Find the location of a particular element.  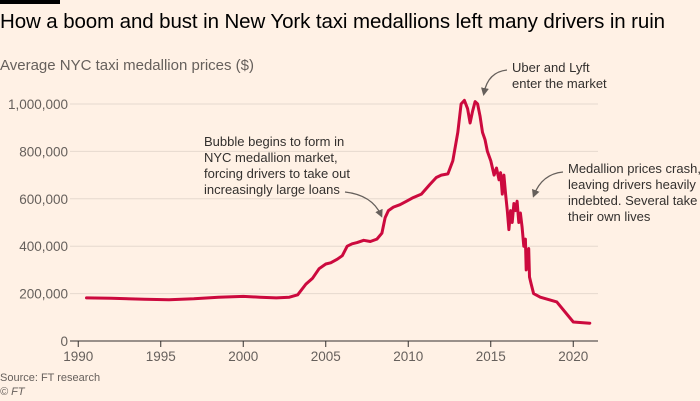

annotation-text: Bubble begins to form in is located at coordinates (274, 141).